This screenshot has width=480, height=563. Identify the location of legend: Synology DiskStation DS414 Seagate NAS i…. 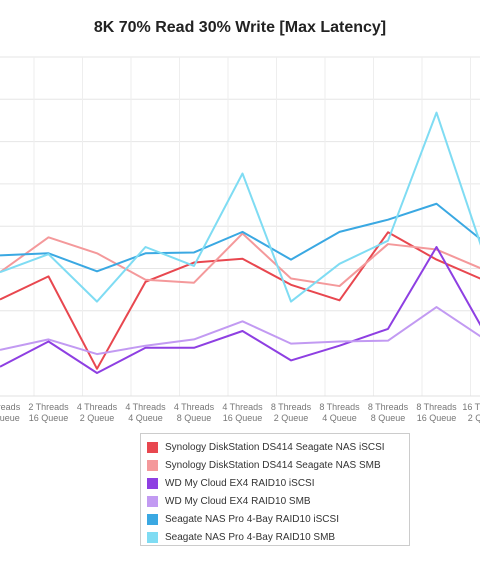
(275, 489).